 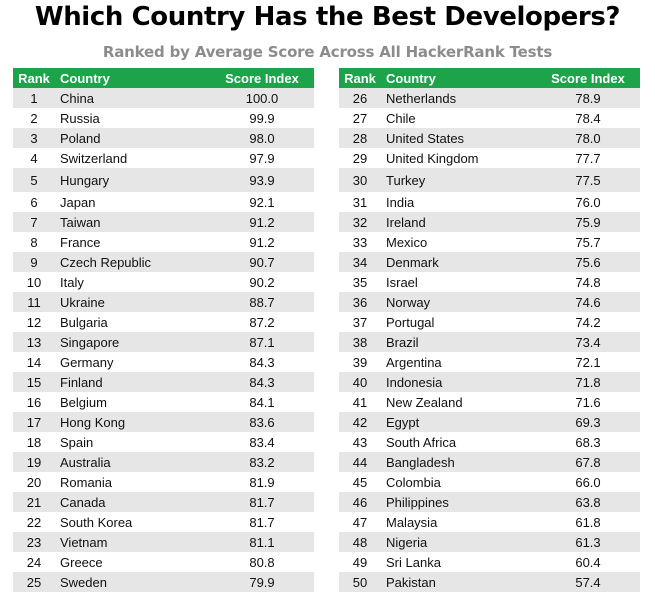 I want to click on table-row: 38 Brazil 73.4, so click(x=489, y=342).